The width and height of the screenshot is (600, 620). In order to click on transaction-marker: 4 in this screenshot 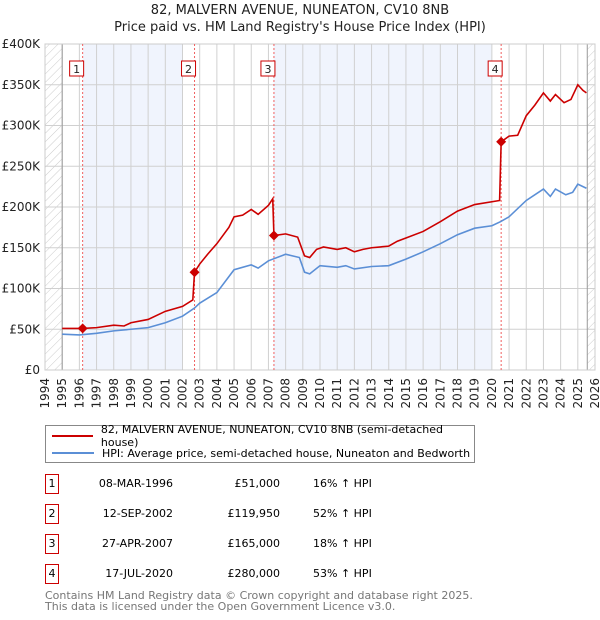, I will do `click(52, 574)`.